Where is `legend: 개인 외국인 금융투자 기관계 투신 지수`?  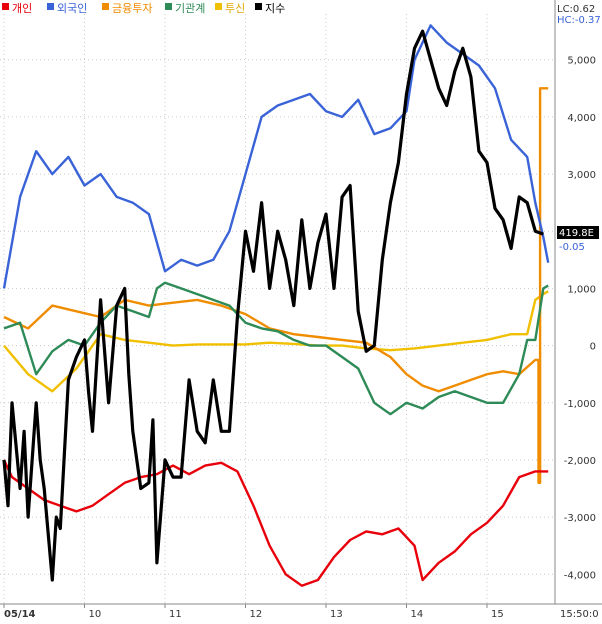
legend: 개인 외국인 금융투자 기관계 투신 지수 is located at coordinates (143, 8).